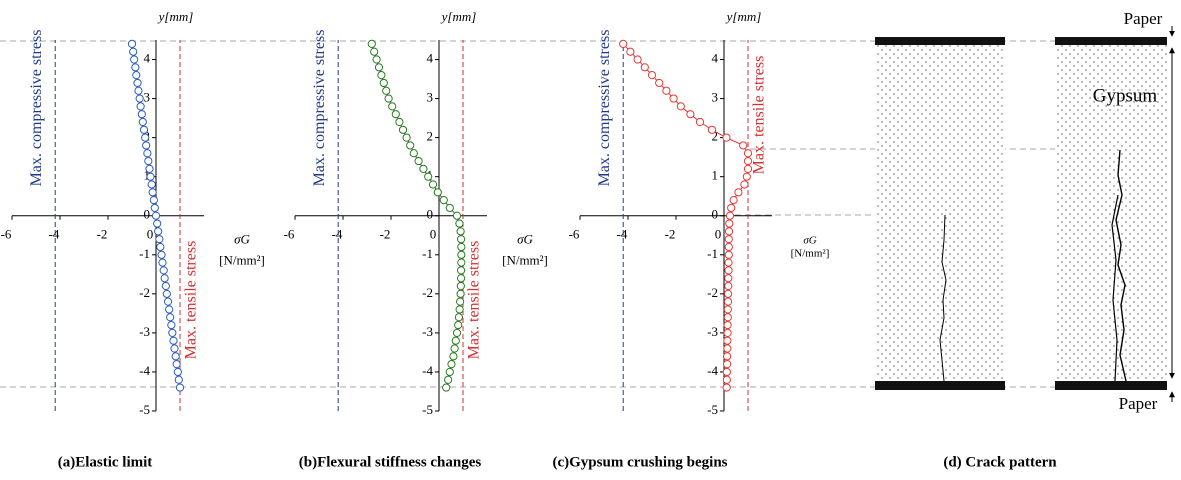  What do you see at coordinates (715, 97) in the screenshot?
I see `y-tick-label: 3` at bounding box center [715, 97].